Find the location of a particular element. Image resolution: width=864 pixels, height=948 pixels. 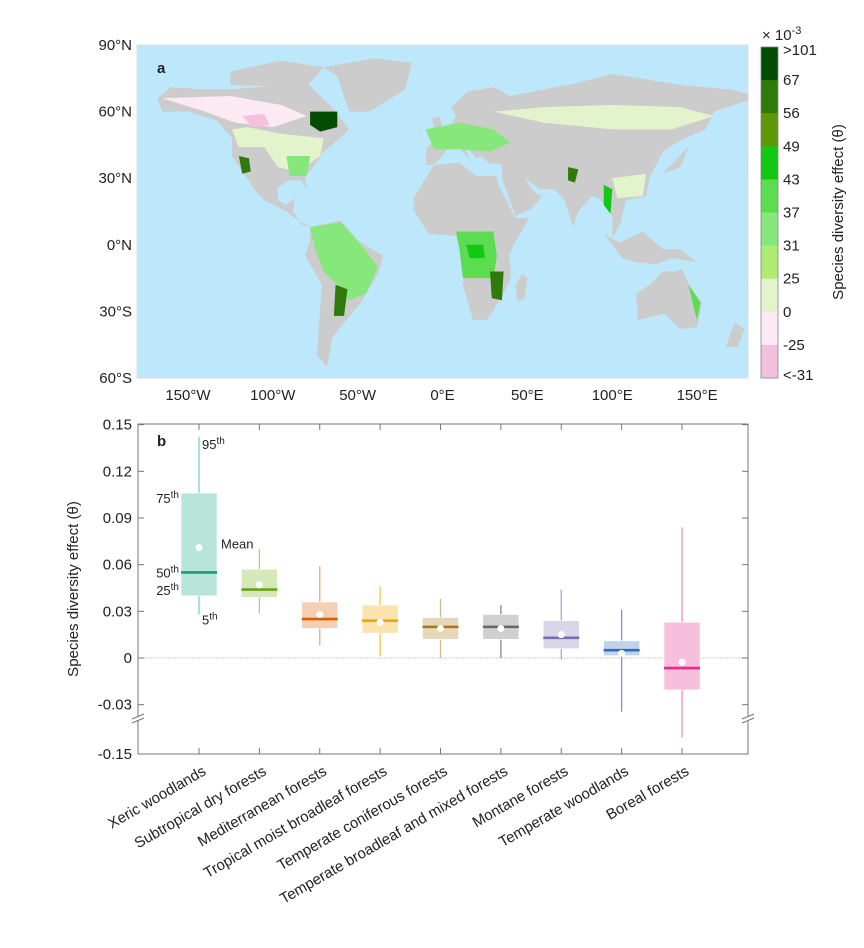

region-europe is located at coordinates (468, 137).